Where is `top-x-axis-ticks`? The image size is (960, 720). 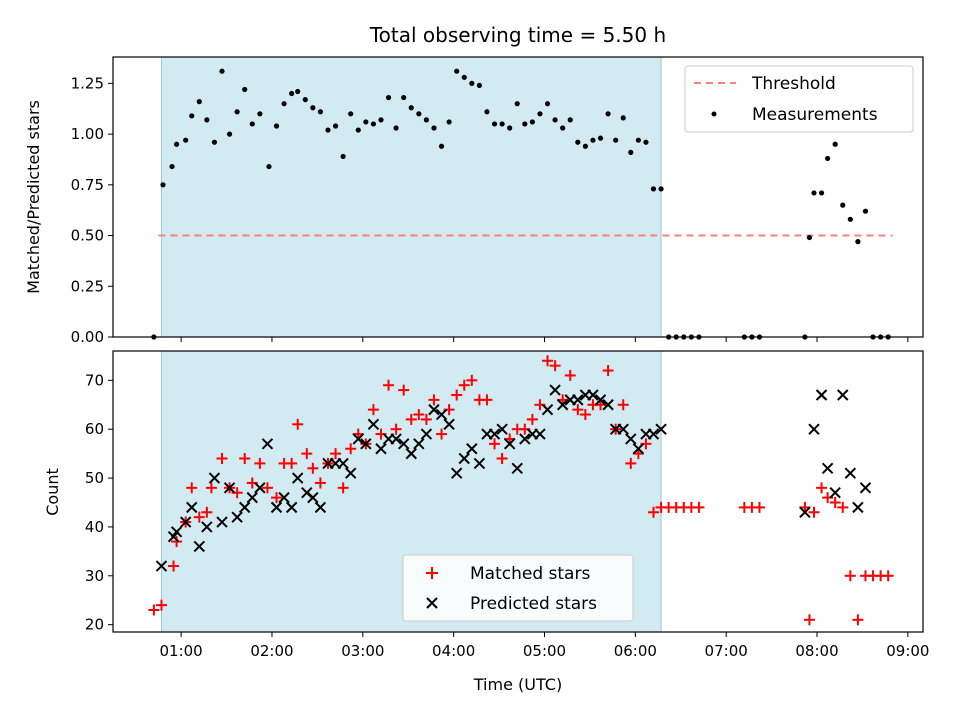
top-x-axis-ticks is located at coordinates (544, 339).